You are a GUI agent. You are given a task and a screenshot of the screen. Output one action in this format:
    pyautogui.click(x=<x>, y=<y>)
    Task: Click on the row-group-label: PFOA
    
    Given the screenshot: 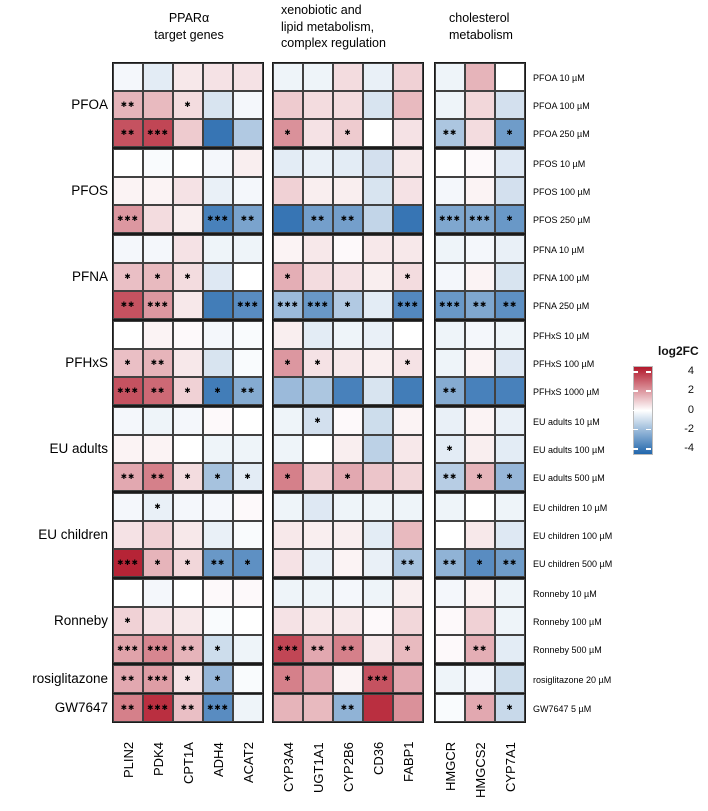 What is the action you would take?
    pyautogui.click(x=89, y=104)
    